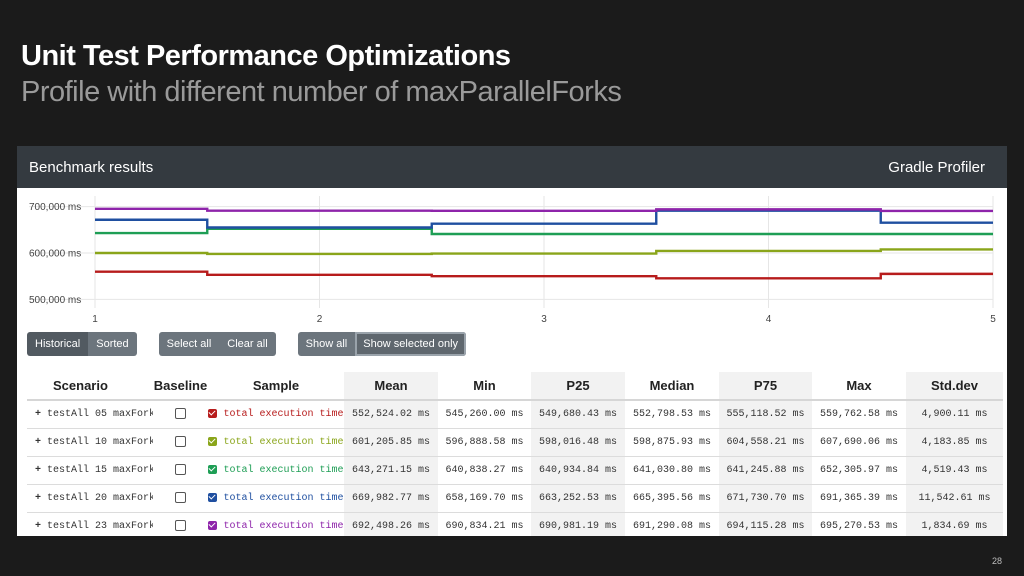 This screenshot has width=1024, height=576. I want to click on scenario-cell: + testAll 05 maxForks, so click(90, 414).